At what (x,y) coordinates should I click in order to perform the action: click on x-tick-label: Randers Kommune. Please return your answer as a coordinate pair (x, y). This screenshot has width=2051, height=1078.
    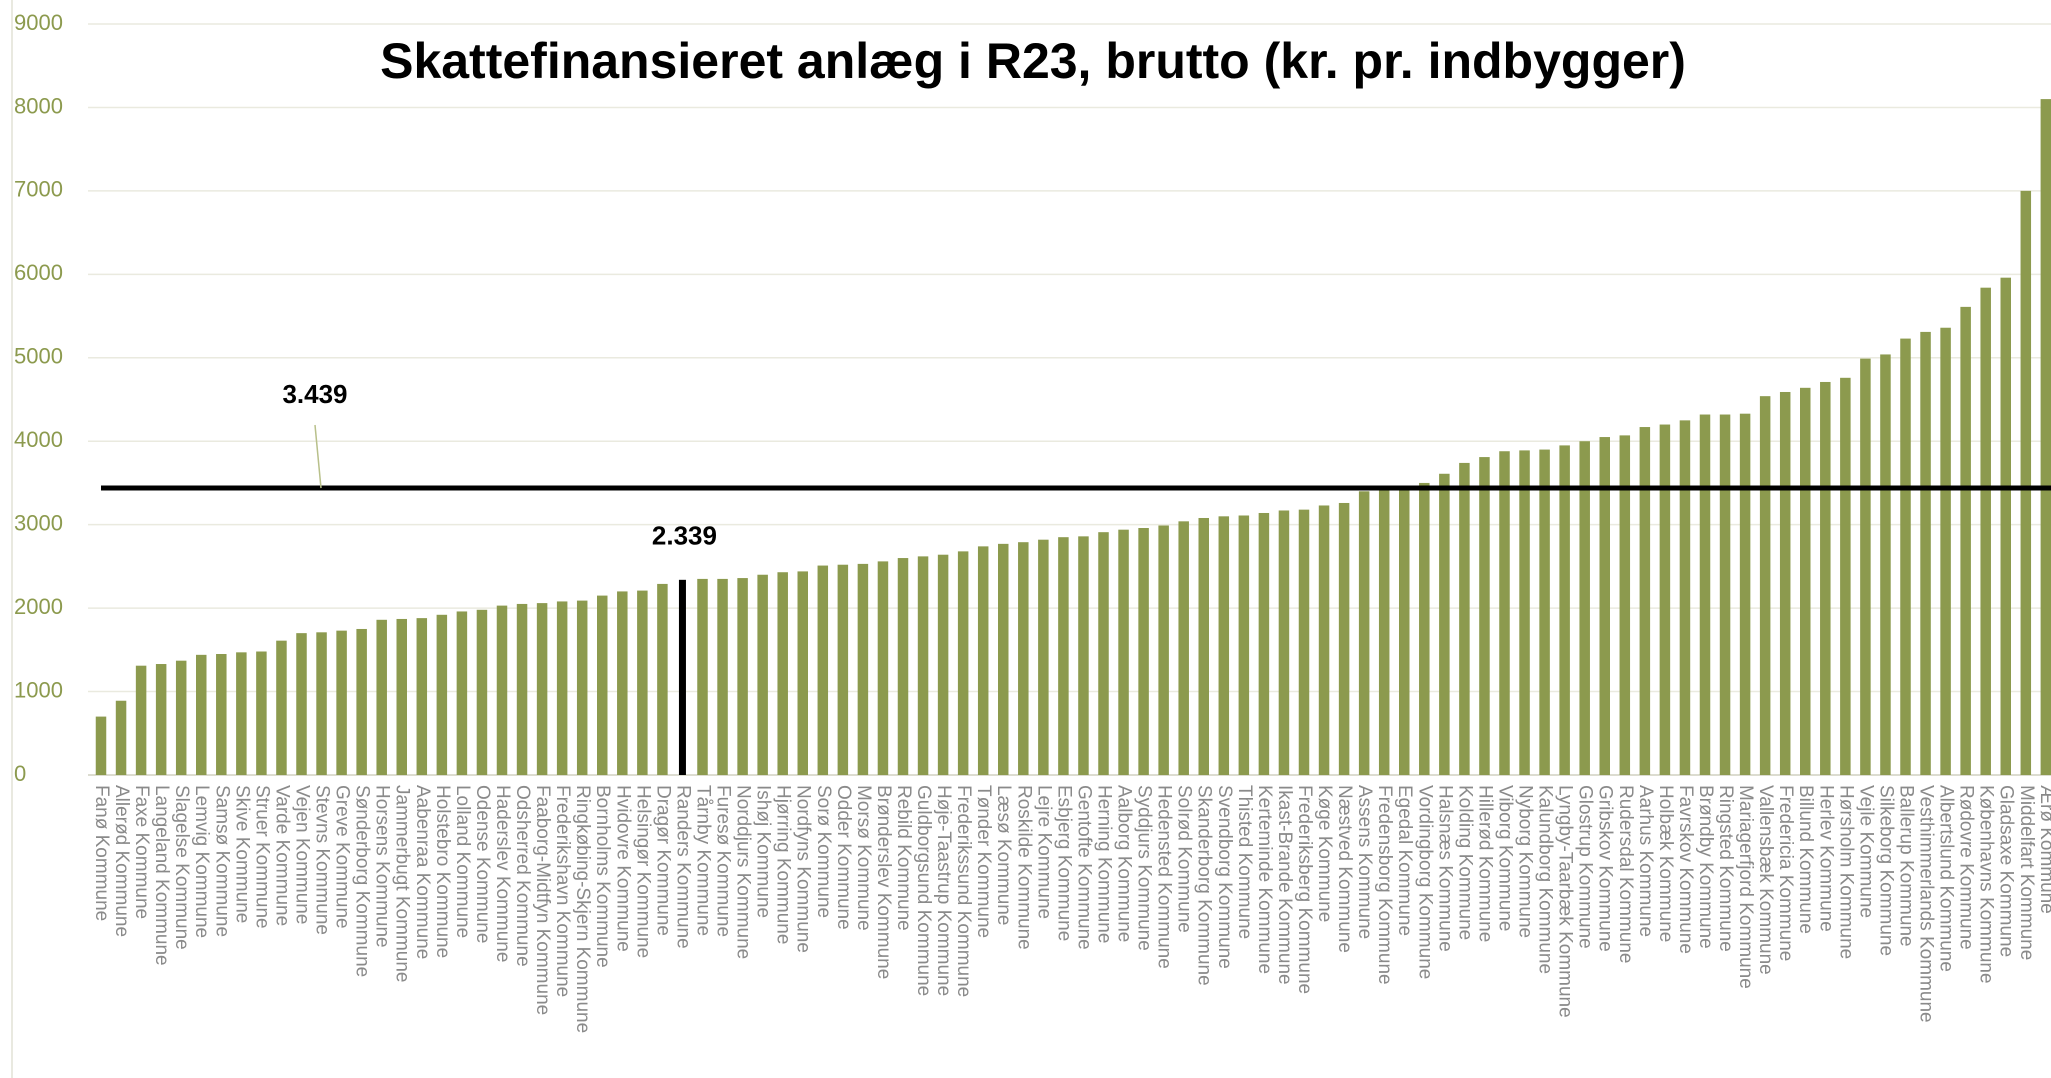
    Looking at the image, I should click on (682, 867).